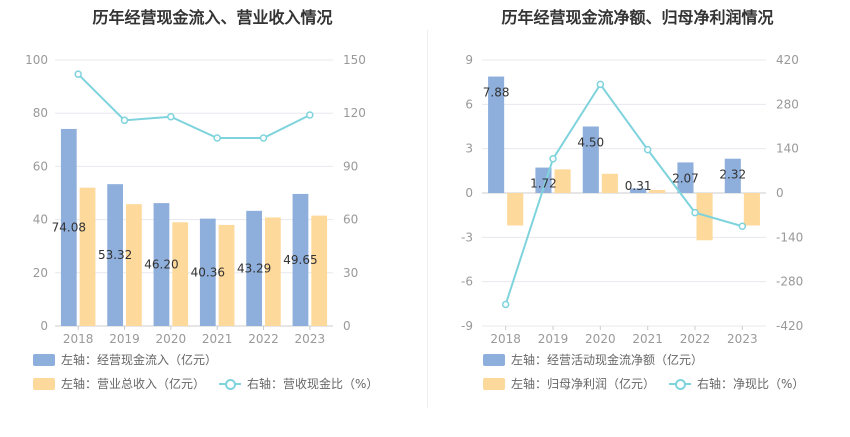 Image resolution: width=850 pixels, height=437 pixels. Describe the element at coordinates (751, 384) in the screenshot. I see `legend-label-1-2: 右轴：净现比（%）` at that location.